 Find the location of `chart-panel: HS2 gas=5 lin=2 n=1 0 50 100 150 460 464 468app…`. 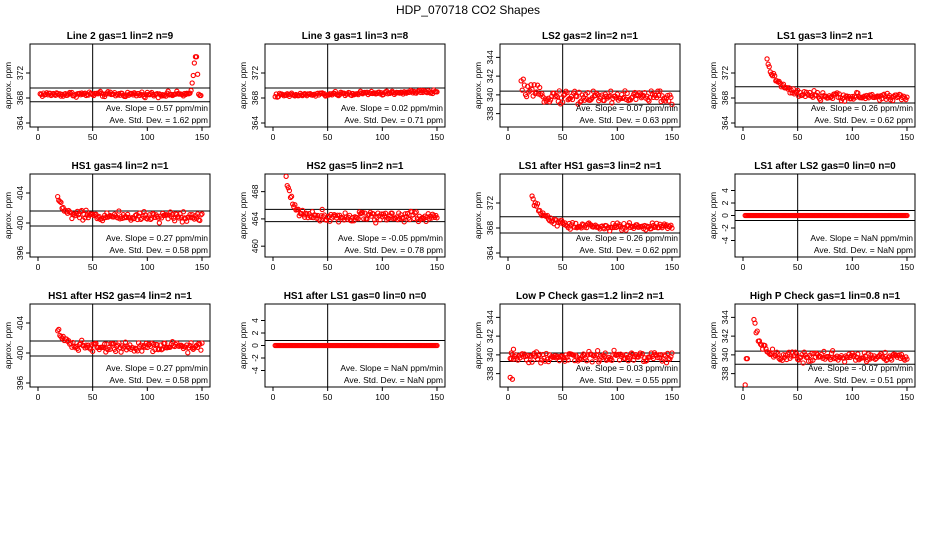

chart-panel: HS2 gas=5 lin=2 n=1 0 50 100 150 460 464 468app… is located at coordinates (342, 216).